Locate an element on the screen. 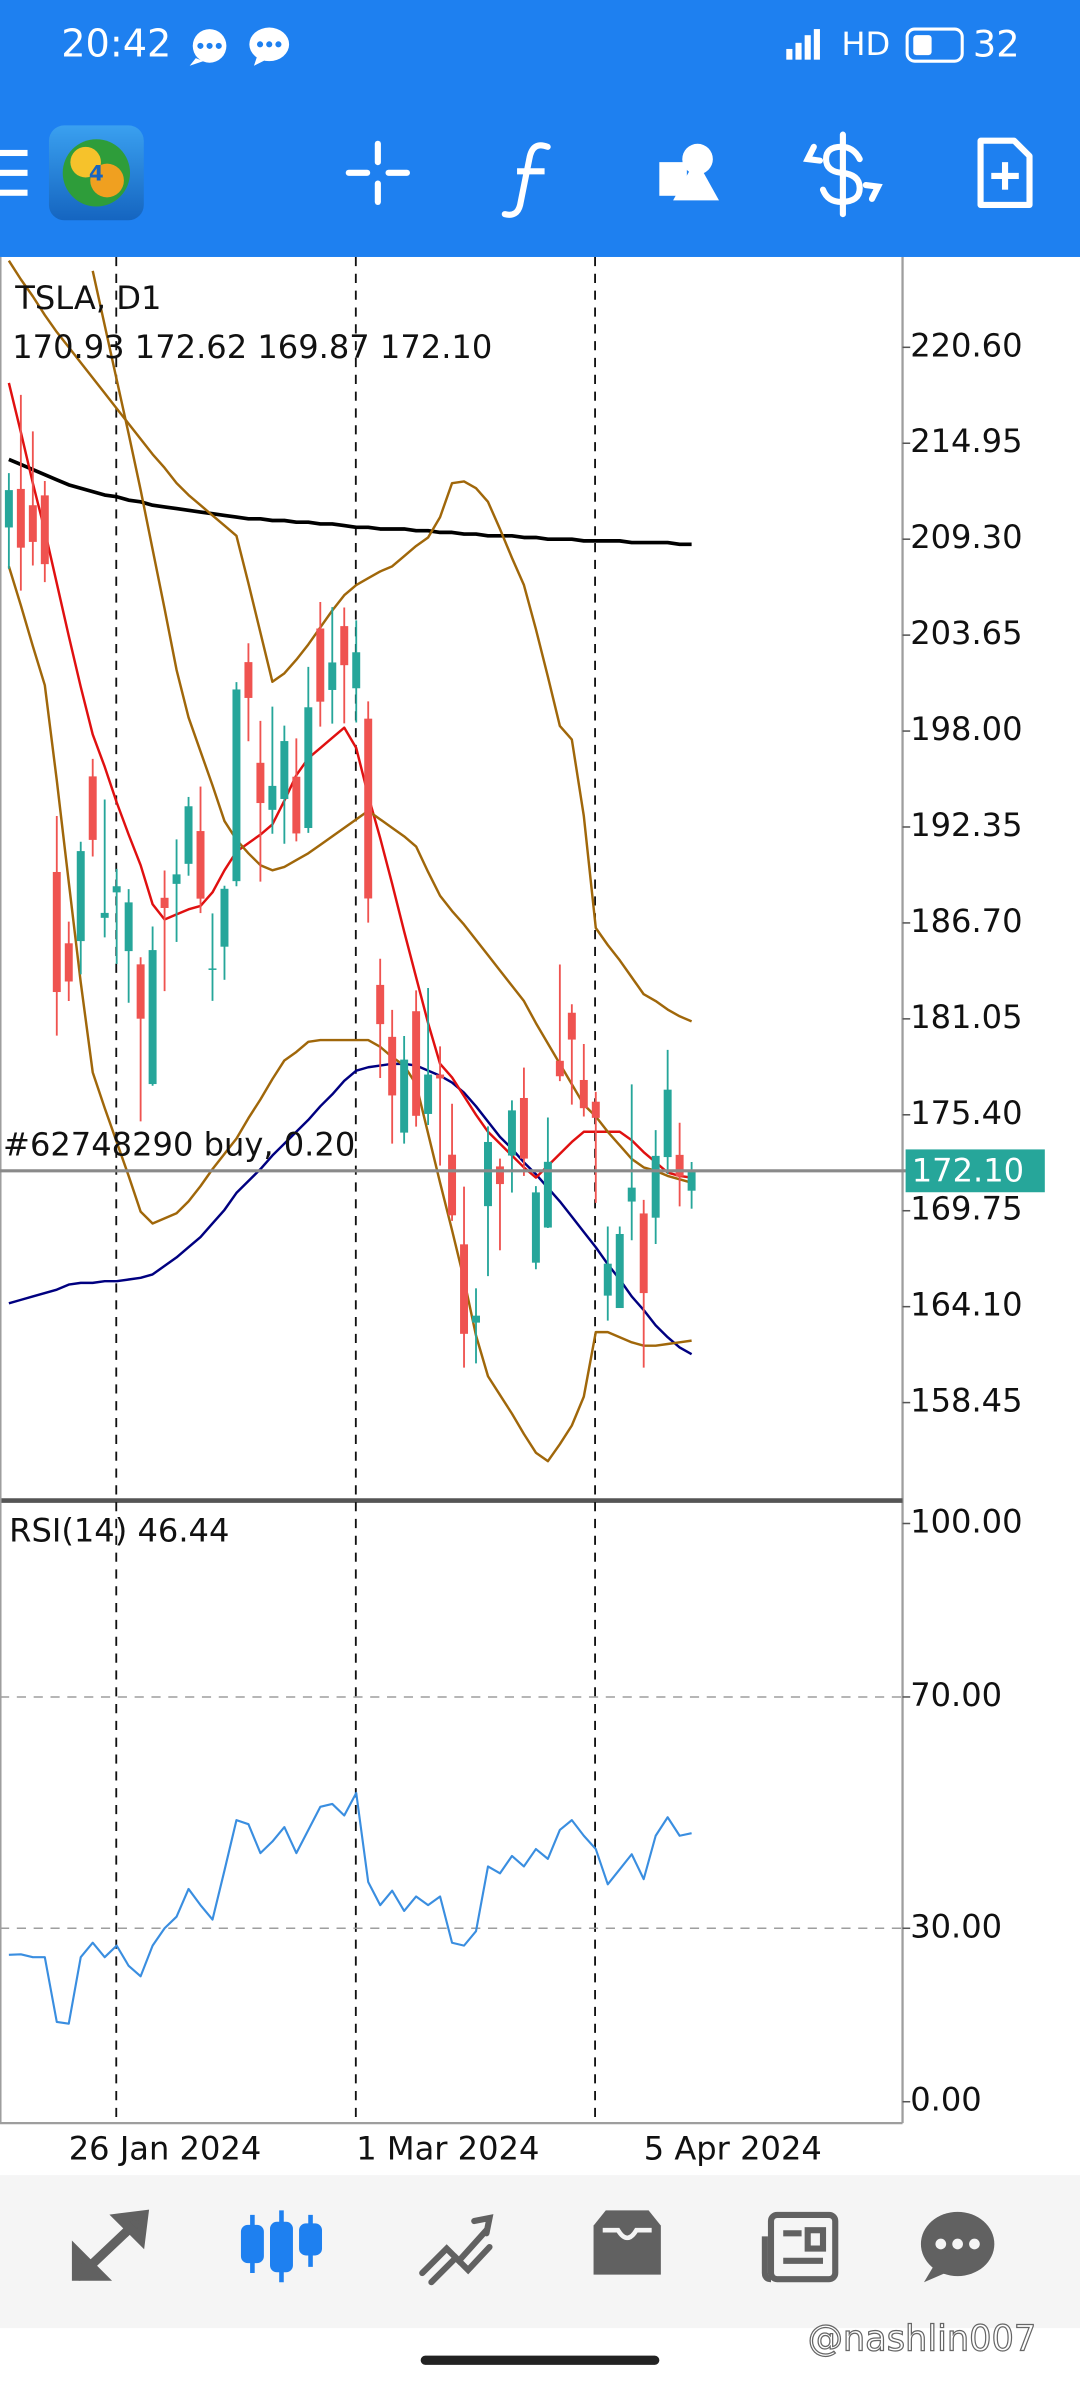 This screenshot has height=2400, width=1080. home-indicator is located at coordinates (540, 2360).